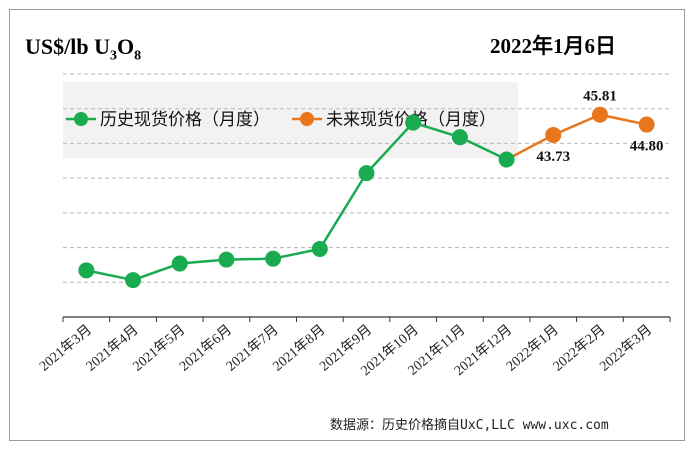 The image size is (696, 453). What do you see at coordinates (600, 97) in the screenshot?
I see `data-label: 45.81` at bounding box center [600, 97].